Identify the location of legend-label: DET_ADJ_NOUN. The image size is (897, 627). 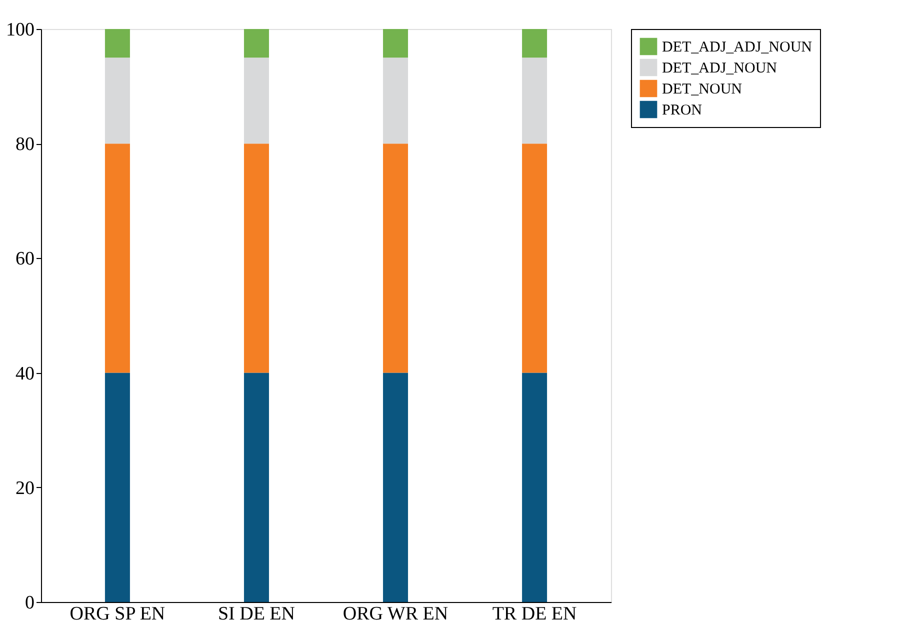
(720, 68).